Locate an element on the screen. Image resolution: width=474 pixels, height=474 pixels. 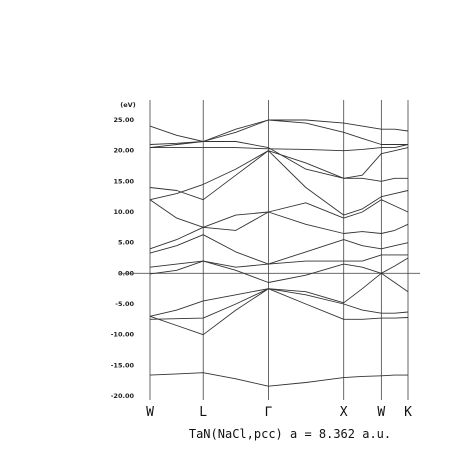
y-tick-label: -5.00 is located at coordinates (124, 304).